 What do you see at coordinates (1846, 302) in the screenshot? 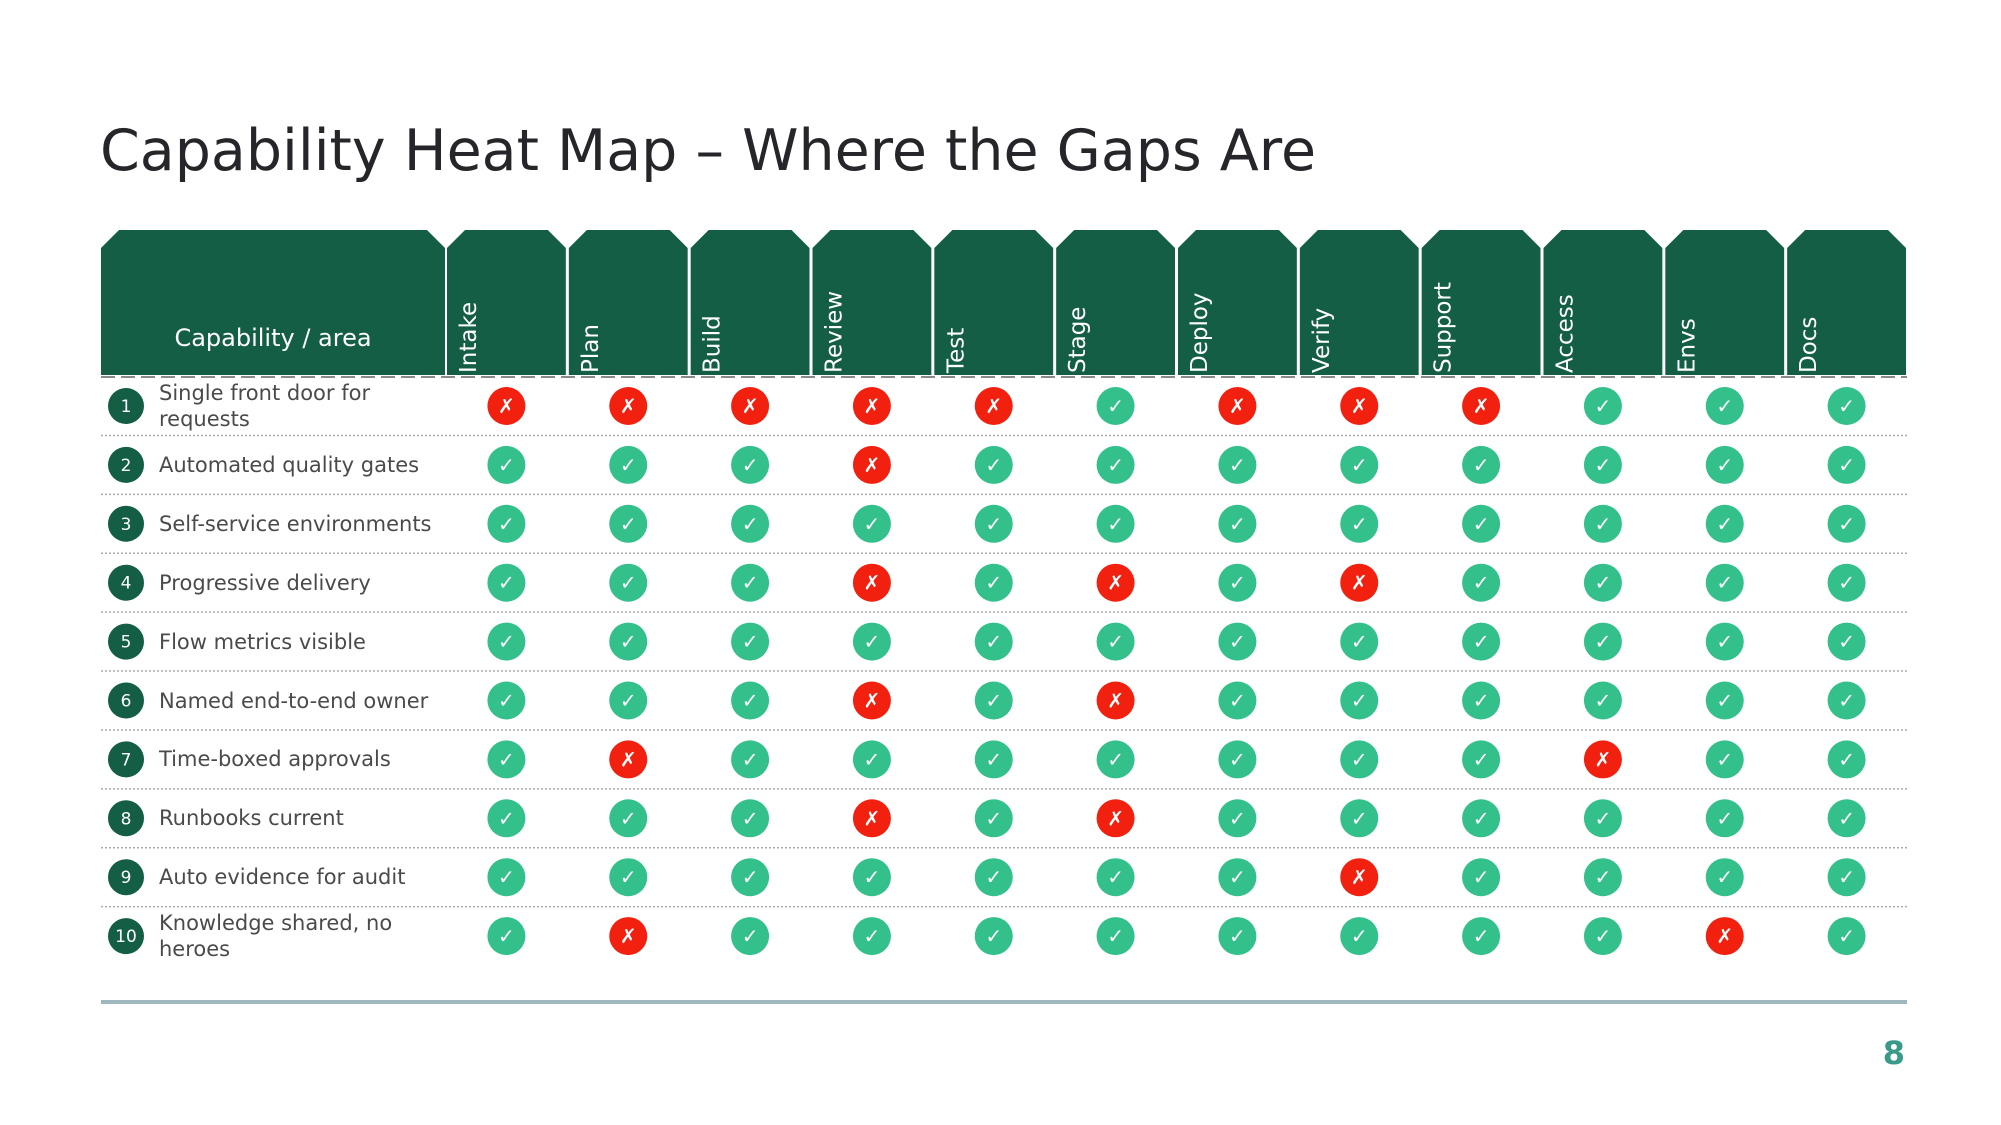
I see `header-cell` at bounding box center [1846, 302].